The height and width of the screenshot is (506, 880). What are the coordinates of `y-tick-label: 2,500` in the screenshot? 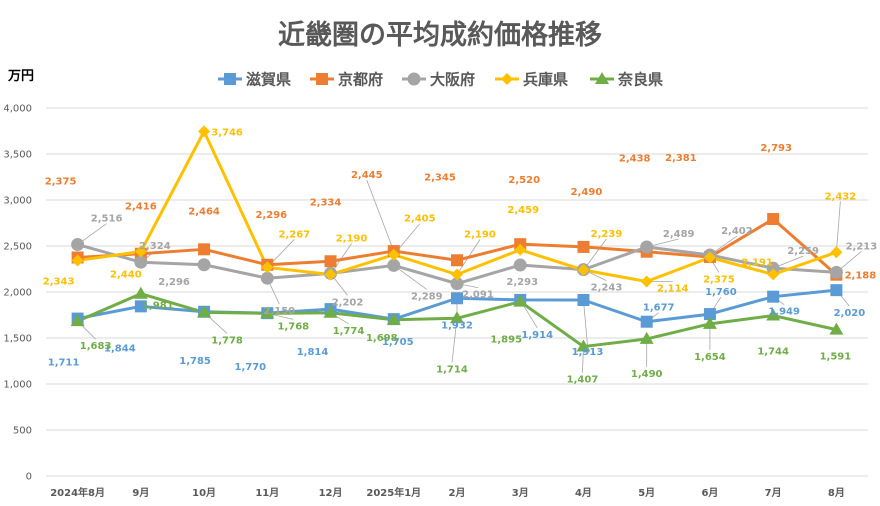 It's located at (17, 247).